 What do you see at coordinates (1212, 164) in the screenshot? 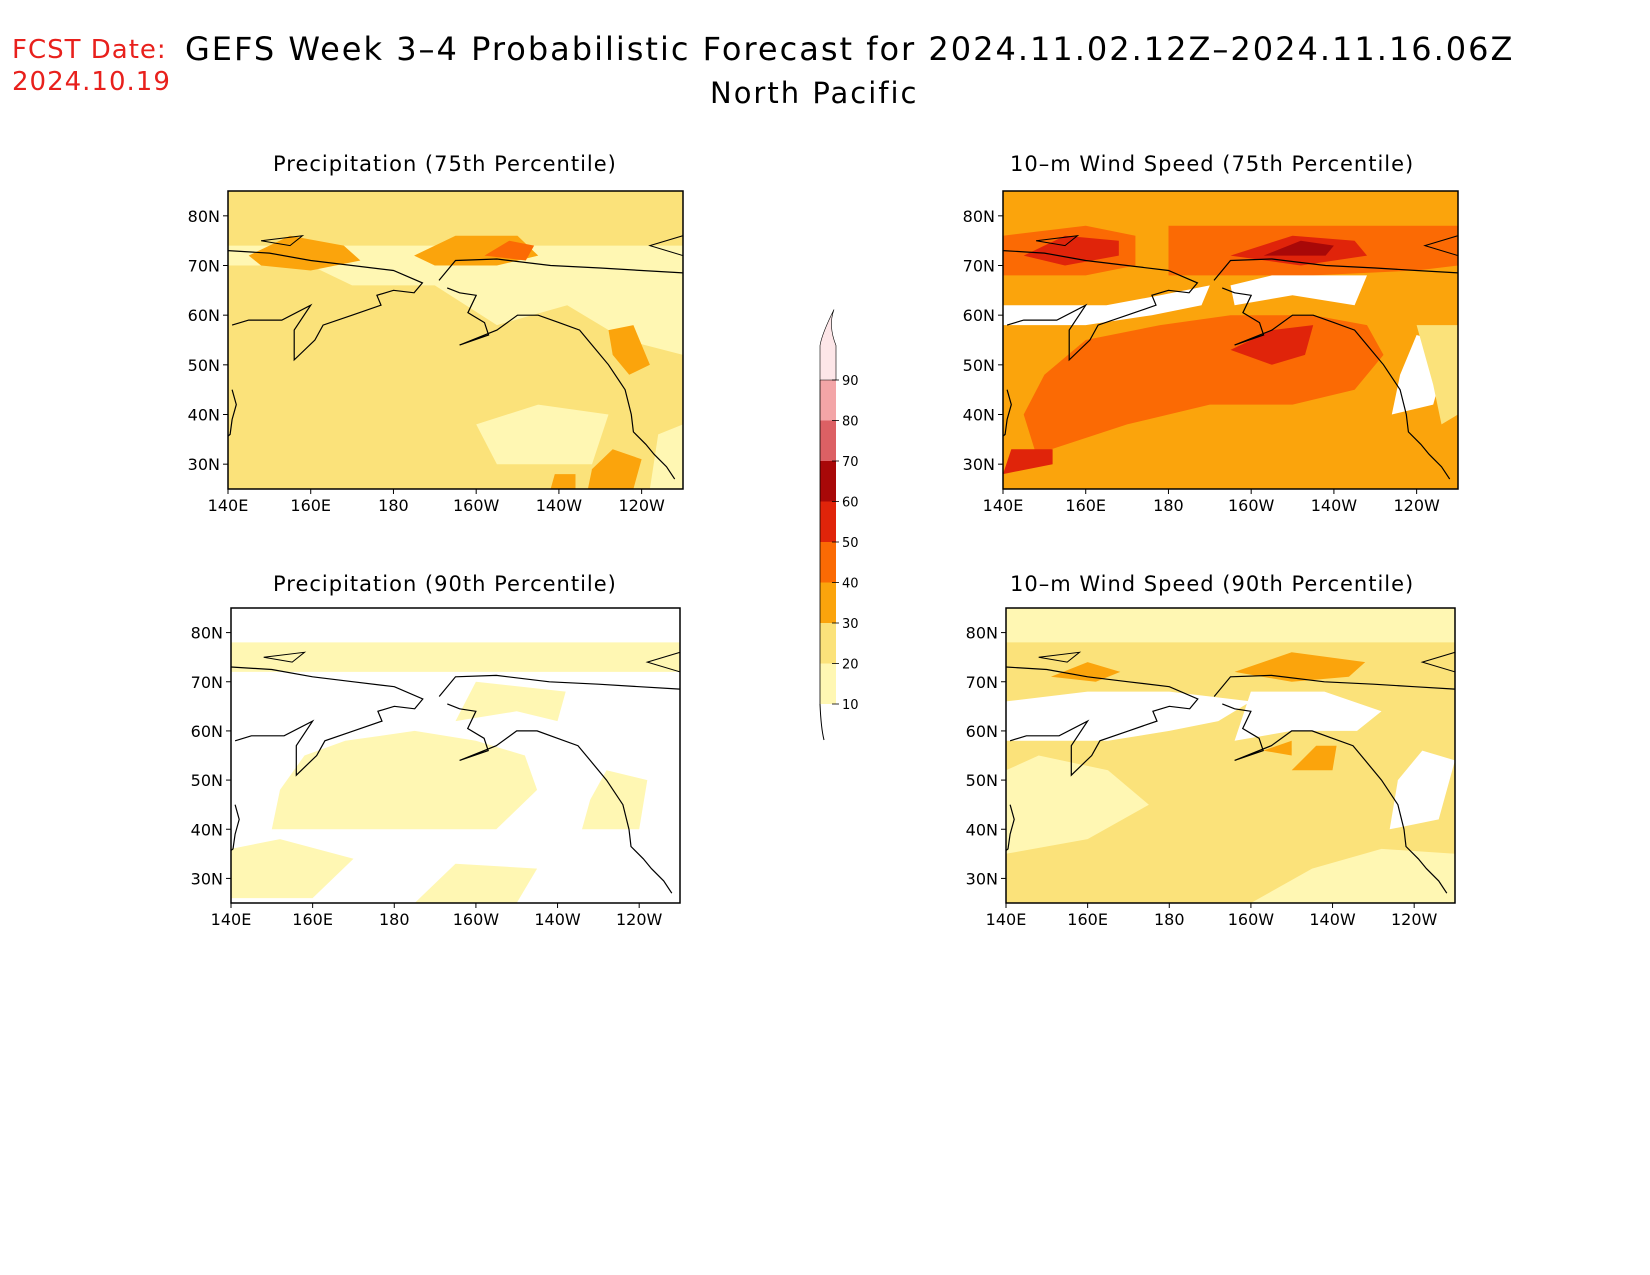
I see `panel-title-wind75: 10–m Wind Speed (75th Percentile)` at bounding box center [1212, 164].